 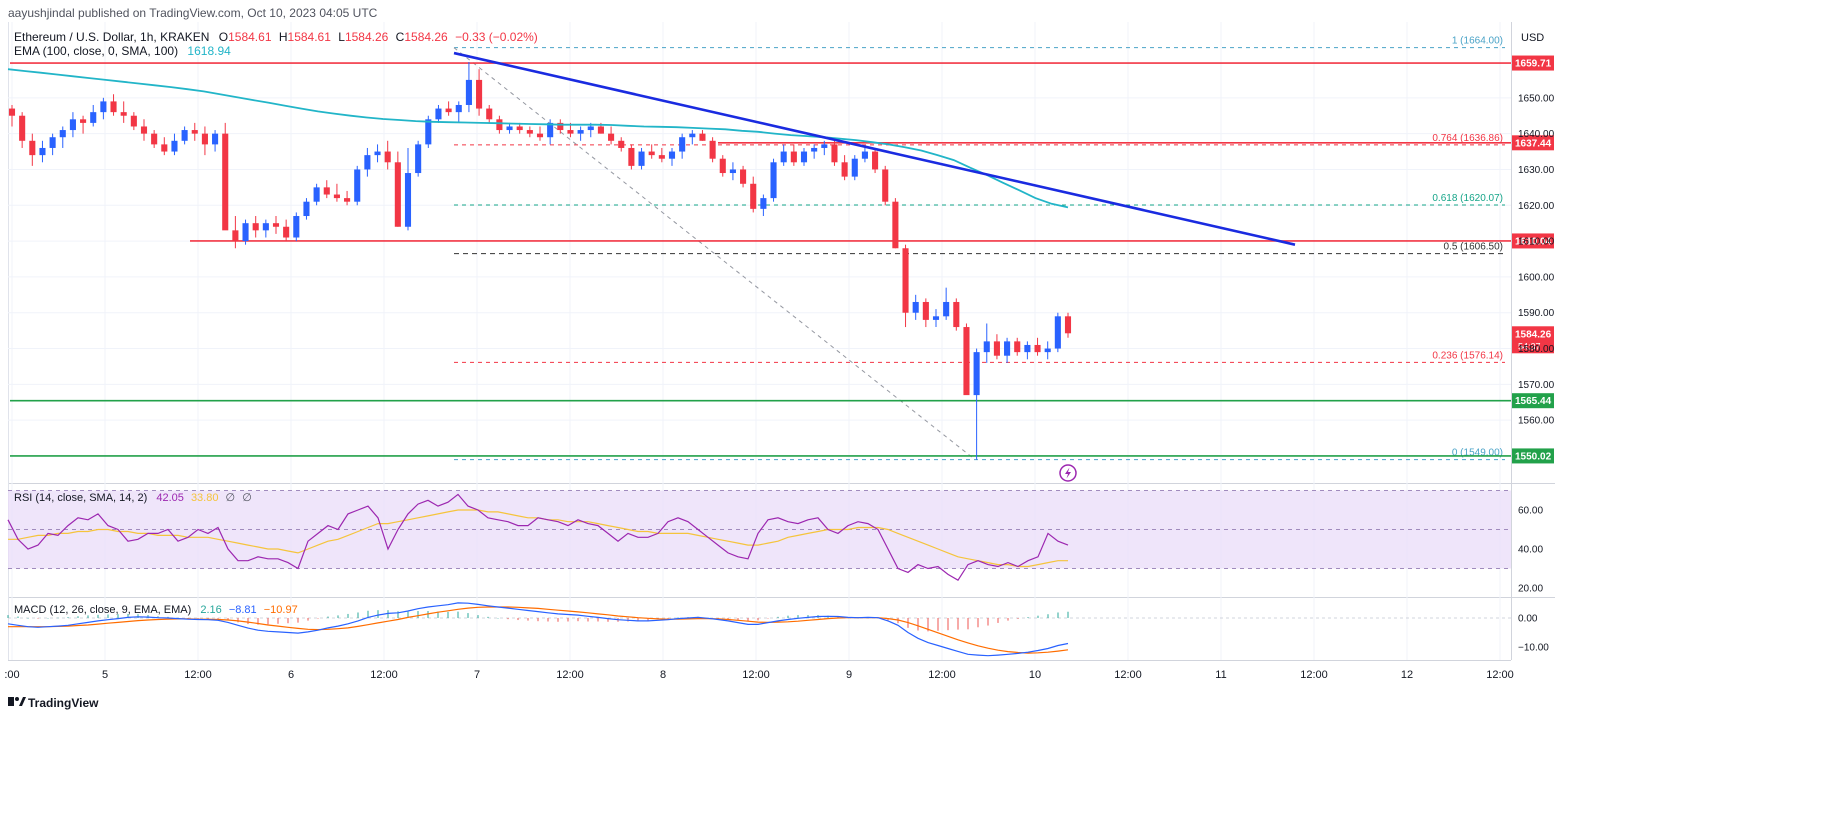 I want to click on symbol-title: Ethereum / U.S. Dollar, 1h, KRAKEN, so click(x=112, y=37).